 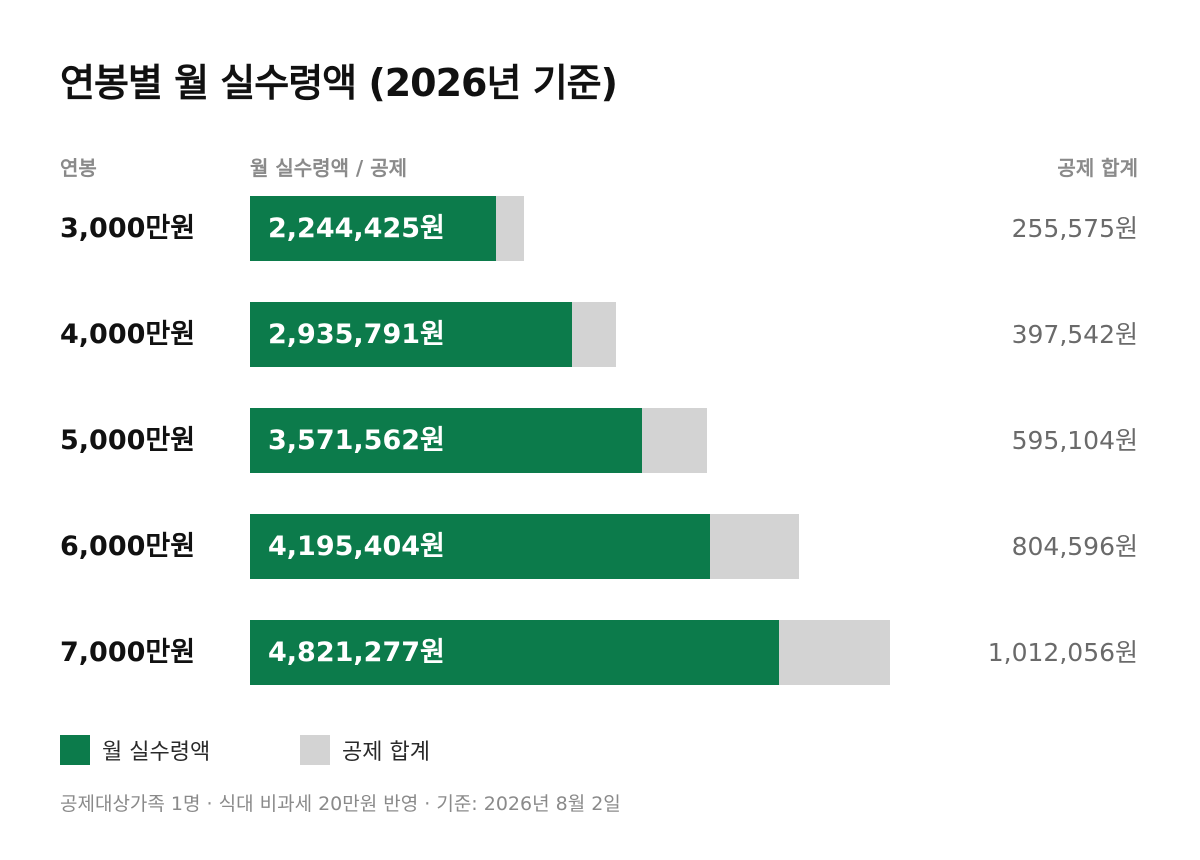 I want to click on legend-swatch-net, so click(x=75, y=750).